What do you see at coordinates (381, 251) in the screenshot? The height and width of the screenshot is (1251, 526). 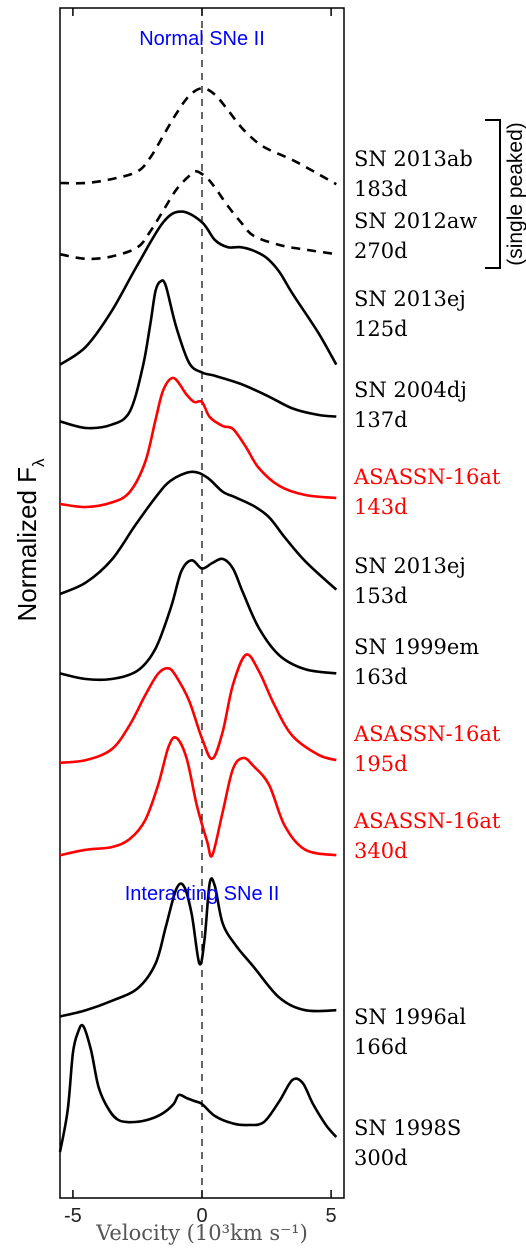 I see `series-phase-label: 270d` at bounding box center [381, 251].